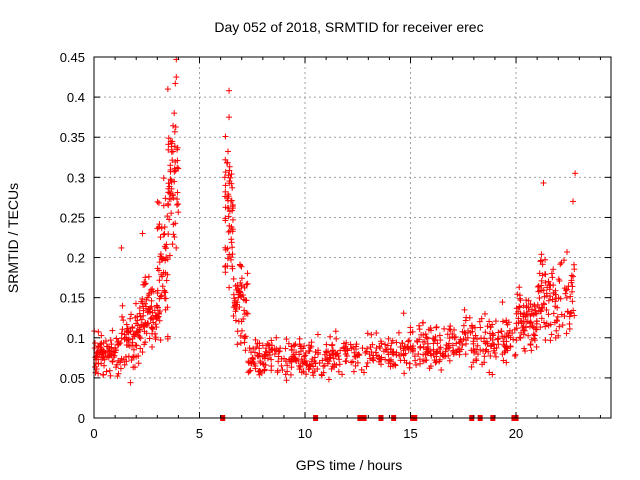 This screenshot has height=480, width=640. What do you see at coordinates (81, 418) in the screenshot?
I see `y-tick-label: 0` at bounding box center [81, 418].